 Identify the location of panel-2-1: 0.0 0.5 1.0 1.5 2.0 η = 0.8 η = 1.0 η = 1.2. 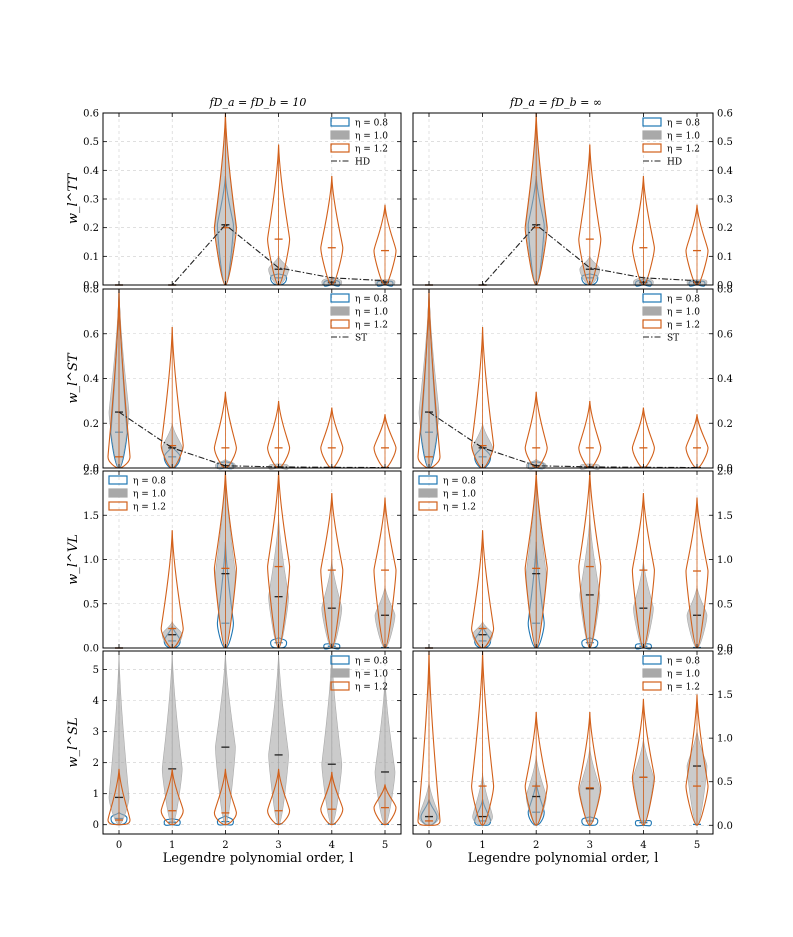
(572, 561).